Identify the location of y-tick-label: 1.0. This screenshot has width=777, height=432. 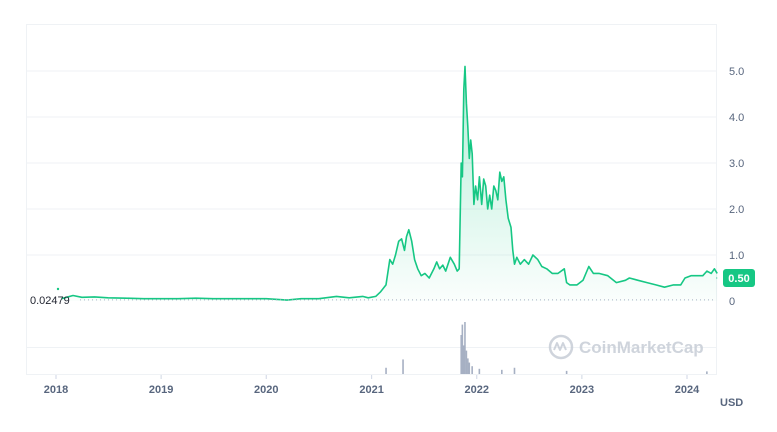
(736, 256).